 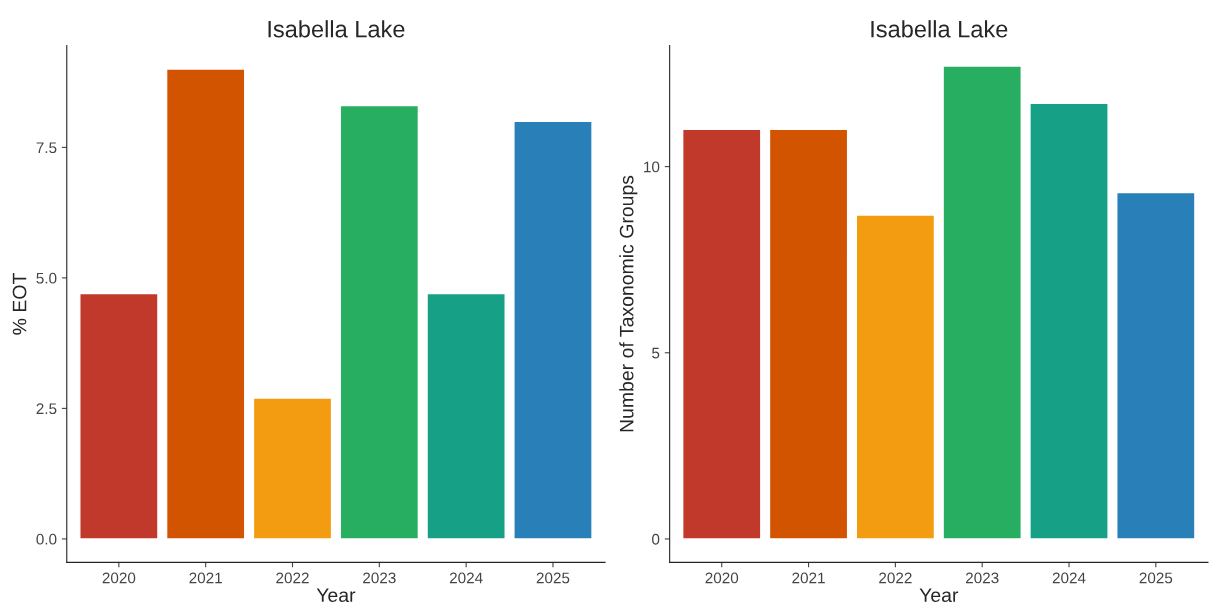 I want to click on y-tick-label: 0, so click(x=656, y=539).